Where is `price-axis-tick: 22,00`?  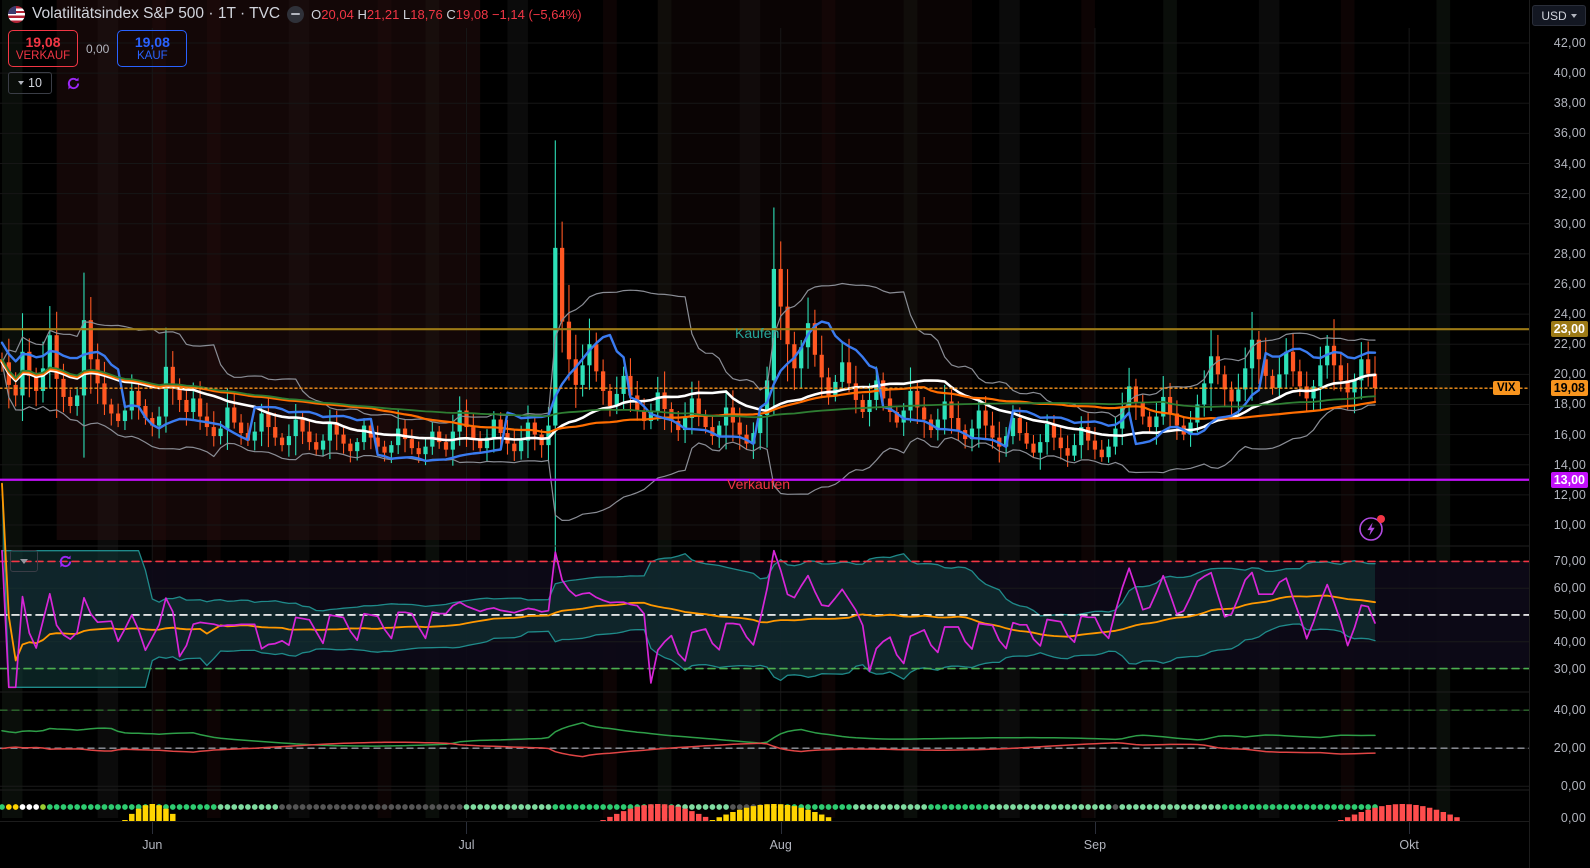 price-axis-tick: 22,00 is located at coordinates (1569, 344).